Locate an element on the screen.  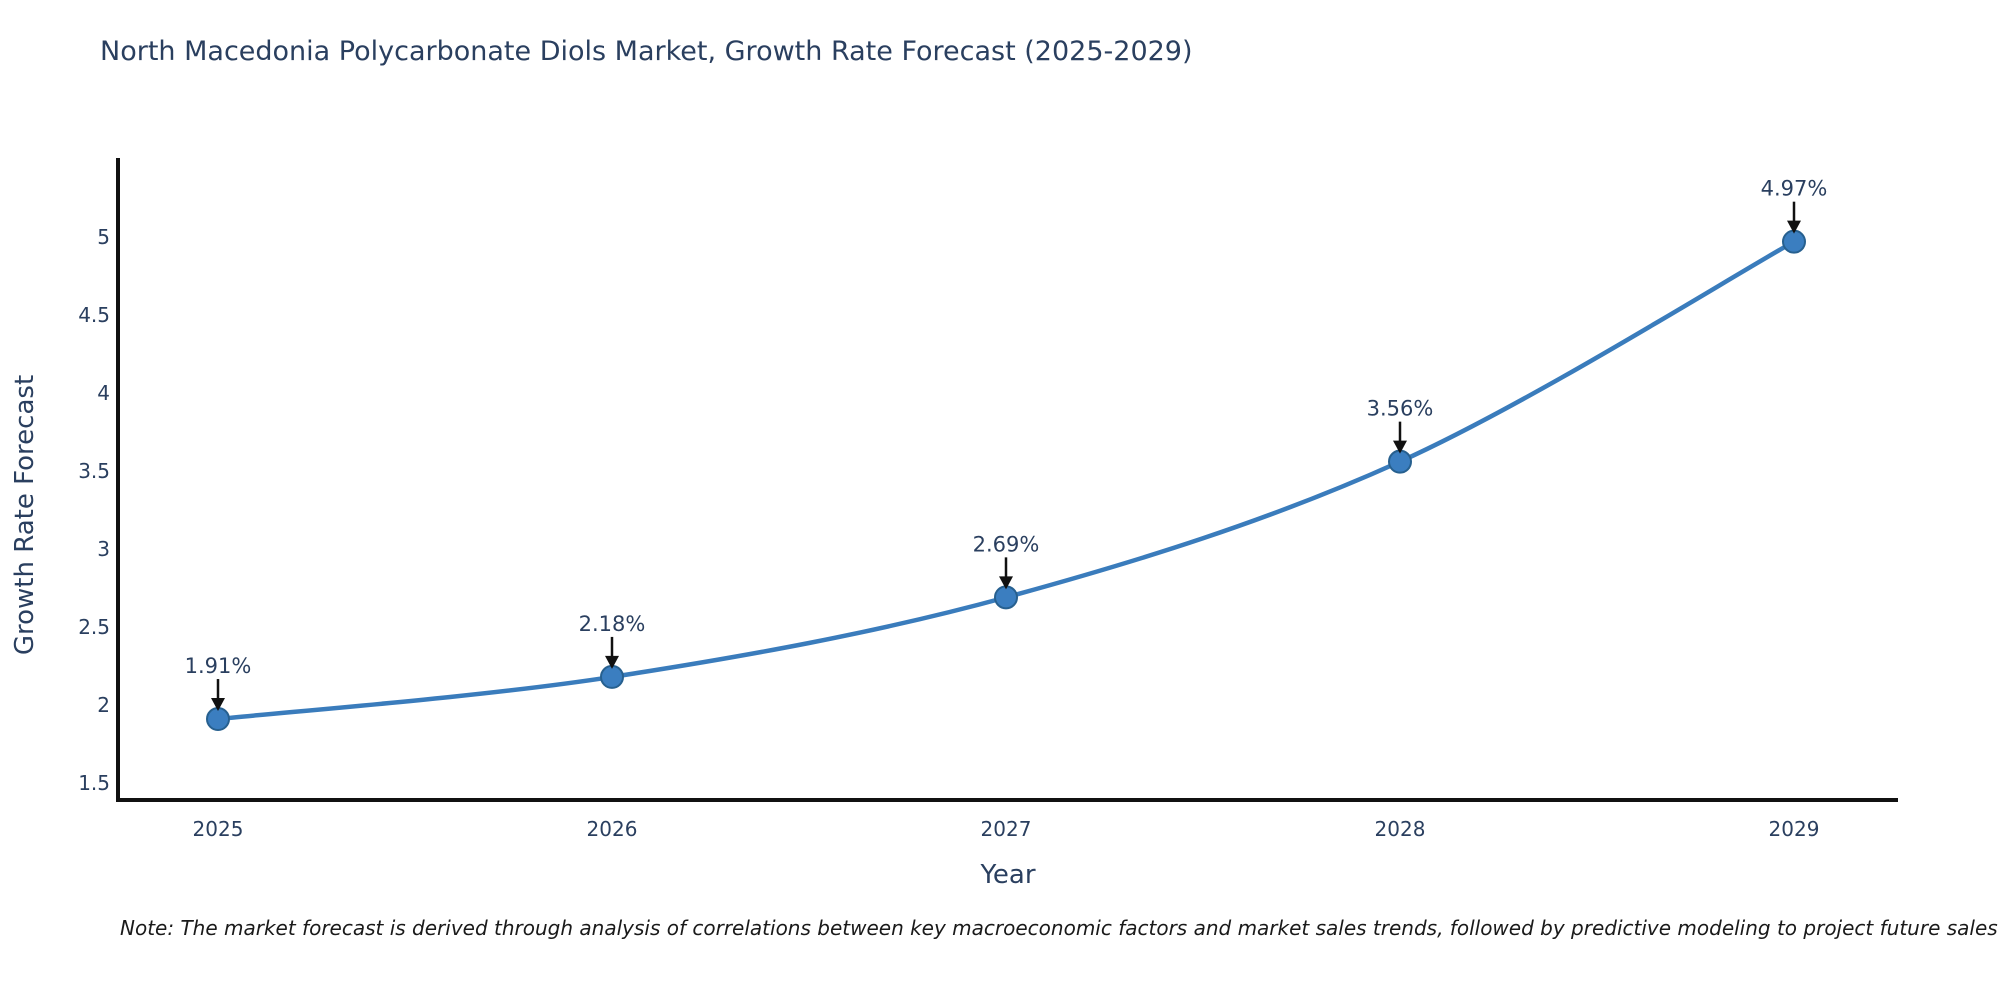
y-tick-label: 2 is located at coordinates (103, 705).